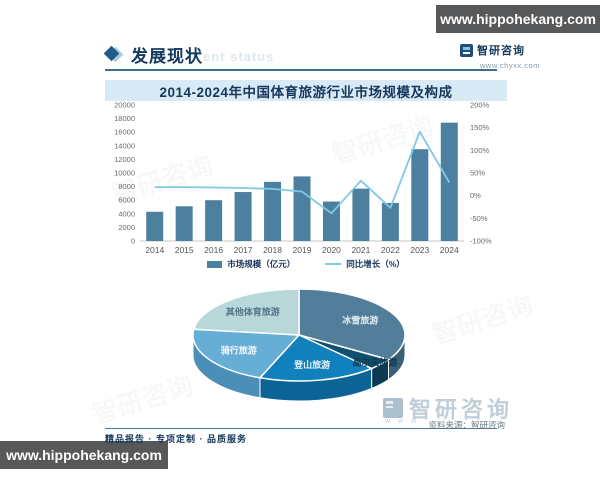 The image size is (600, 480). I want to click on x-axis-label: 2023, so click(419, 250).